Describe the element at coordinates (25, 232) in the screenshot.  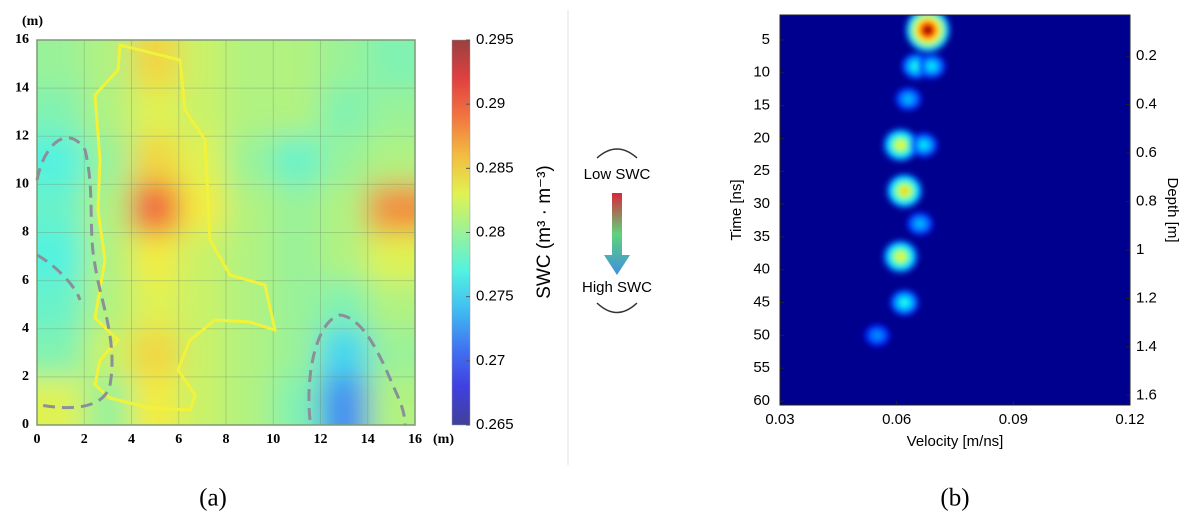
I see `y-tick-label: 8` at that location.